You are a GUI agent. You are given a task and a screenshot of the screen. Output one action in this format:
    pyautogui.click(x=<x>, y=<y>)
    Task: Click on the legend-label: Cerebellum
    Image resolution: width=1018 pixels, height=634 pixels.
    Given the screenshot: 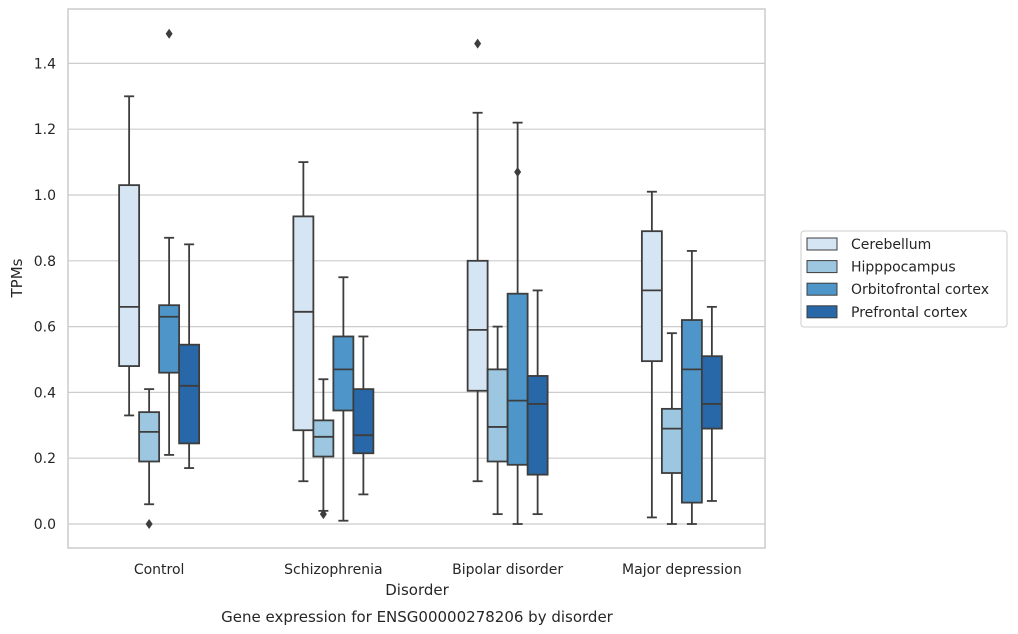 What is the action you would take?
    pyautogui.click(x=891, y=245)
    